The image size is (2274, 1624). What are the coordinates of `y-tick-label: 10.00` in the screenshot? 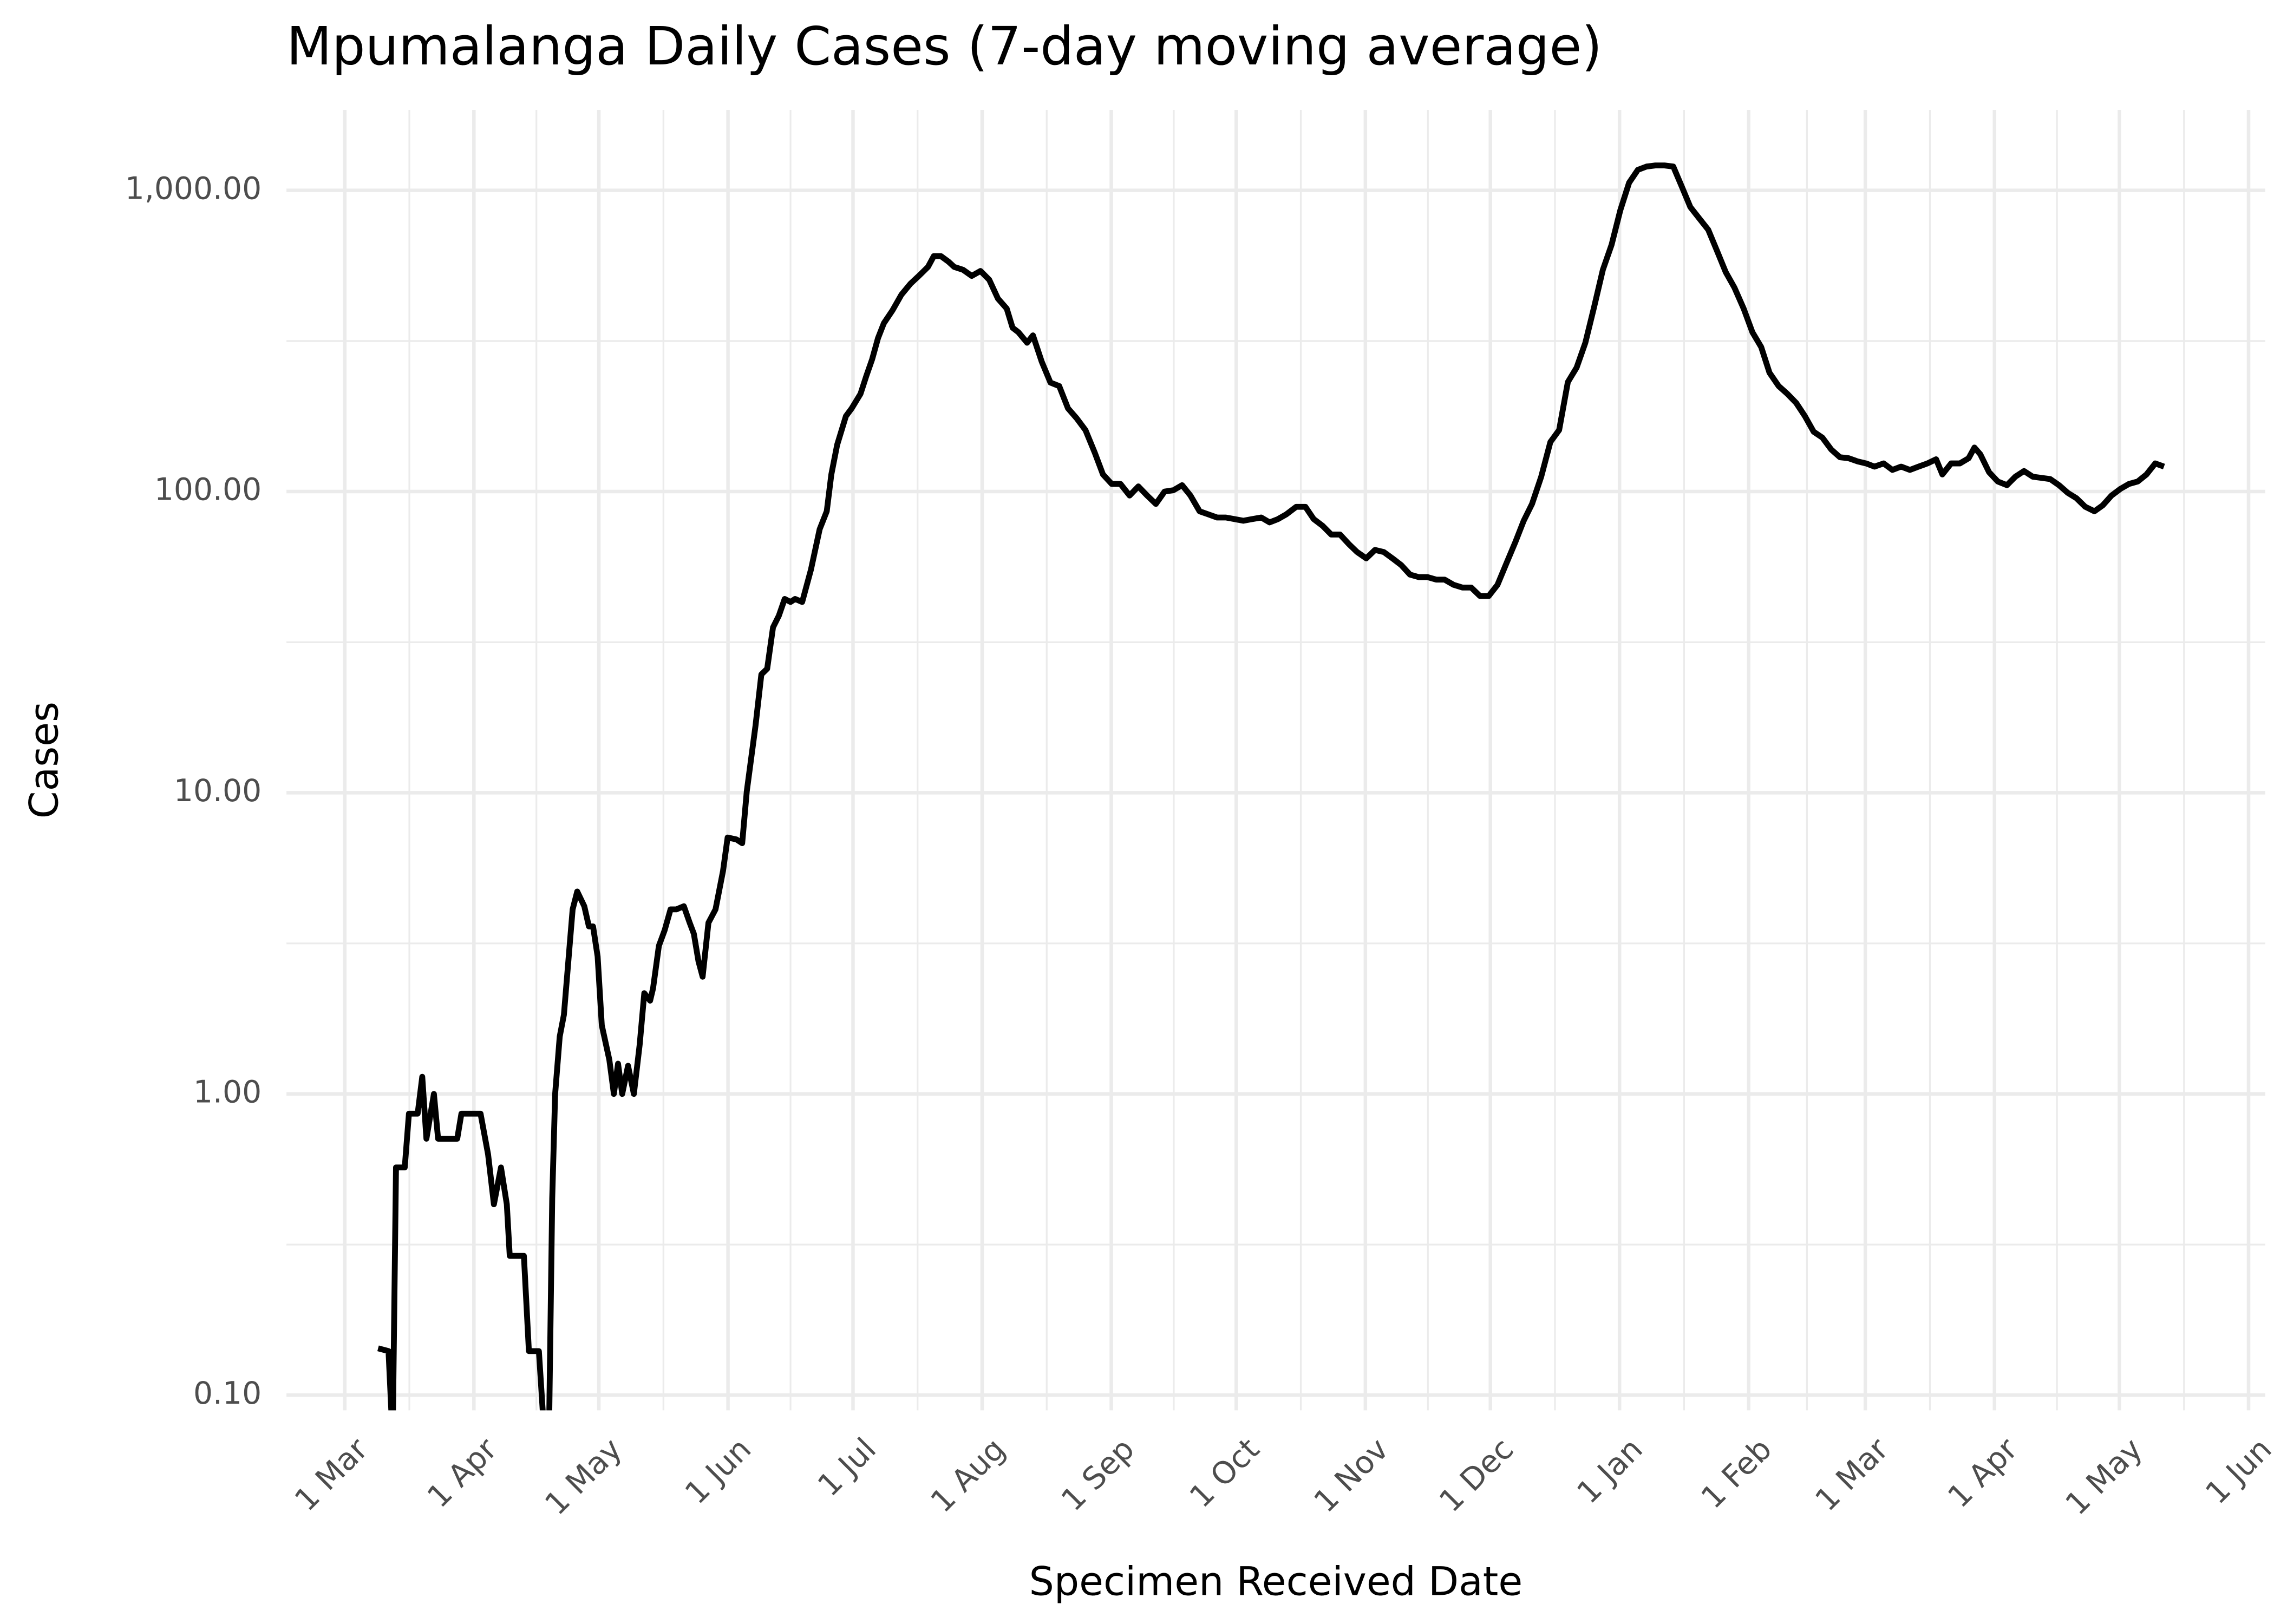 It's located at (218, 791).